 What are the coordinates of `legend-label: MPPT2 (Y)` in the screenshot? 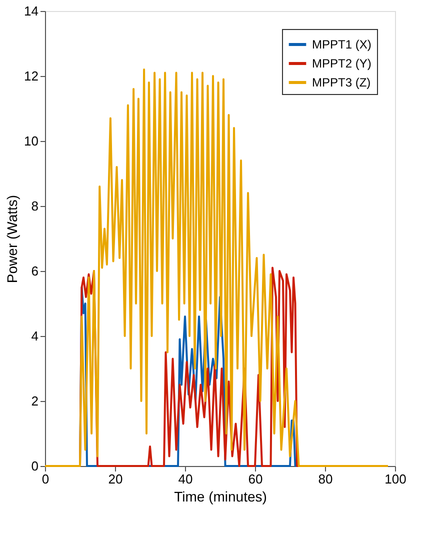 It's located at (342, 63).